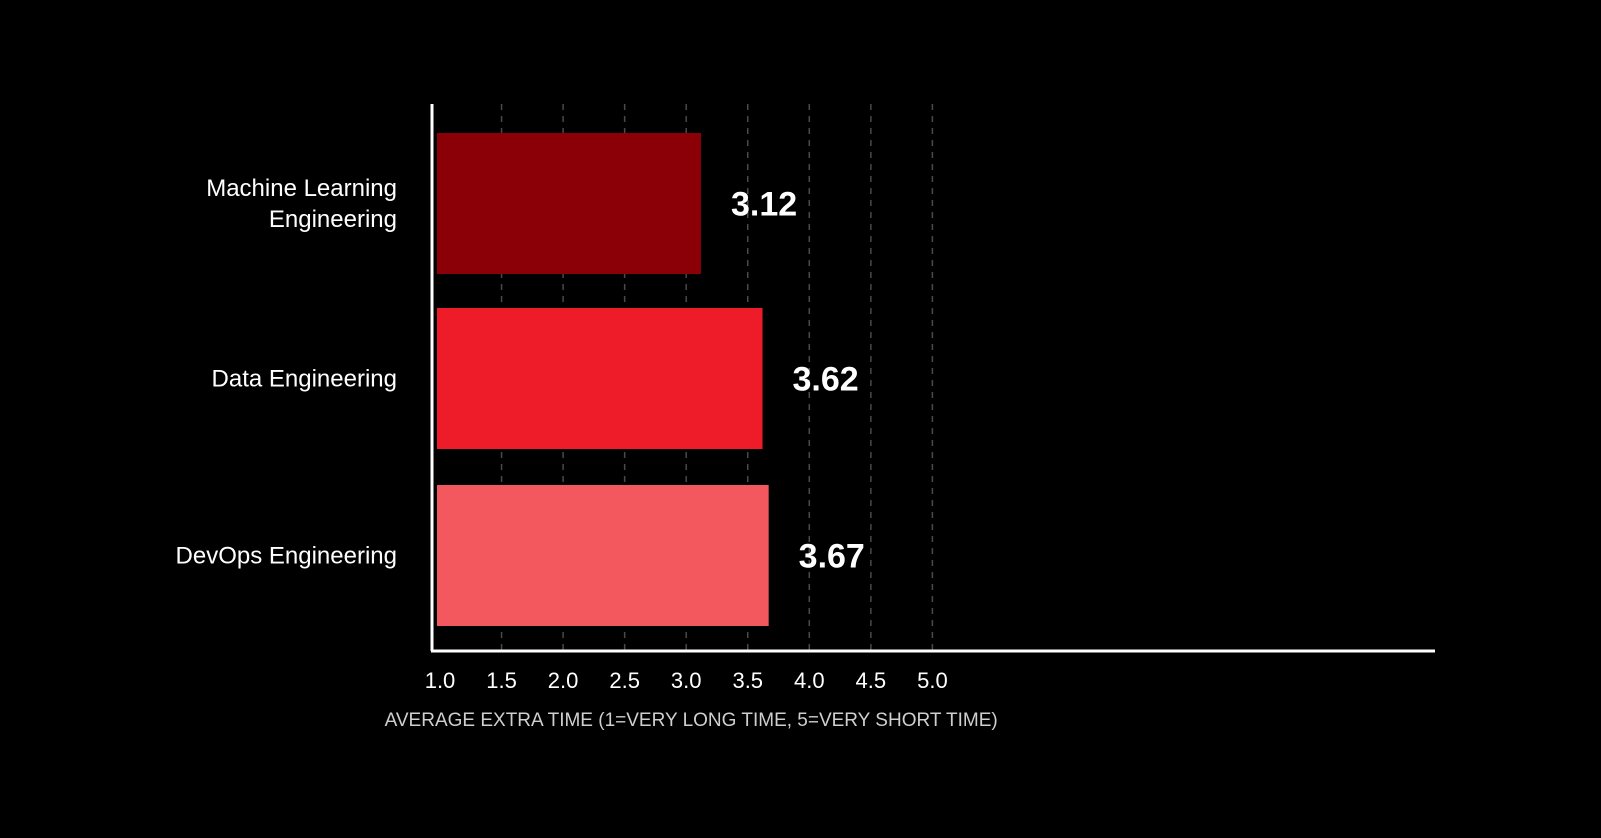 The width and height of the screenshot is (1601, 838). I want to click on x-tick-label: 4.0, so click(809, 680).